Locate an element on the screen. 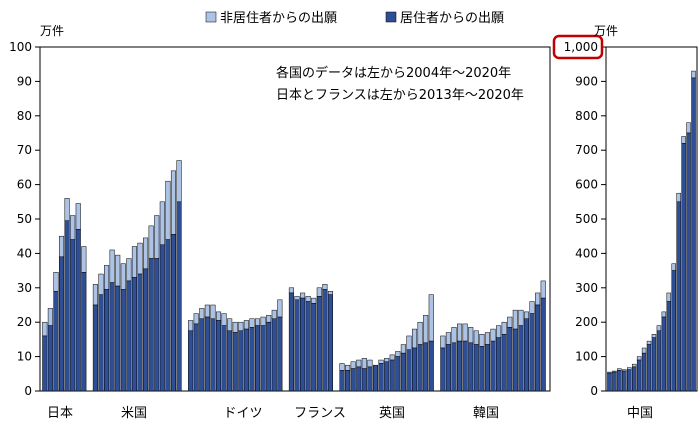 This screenshot has height=433, width=700. y-tick-label: 200 is located at coordinates (586, 322).